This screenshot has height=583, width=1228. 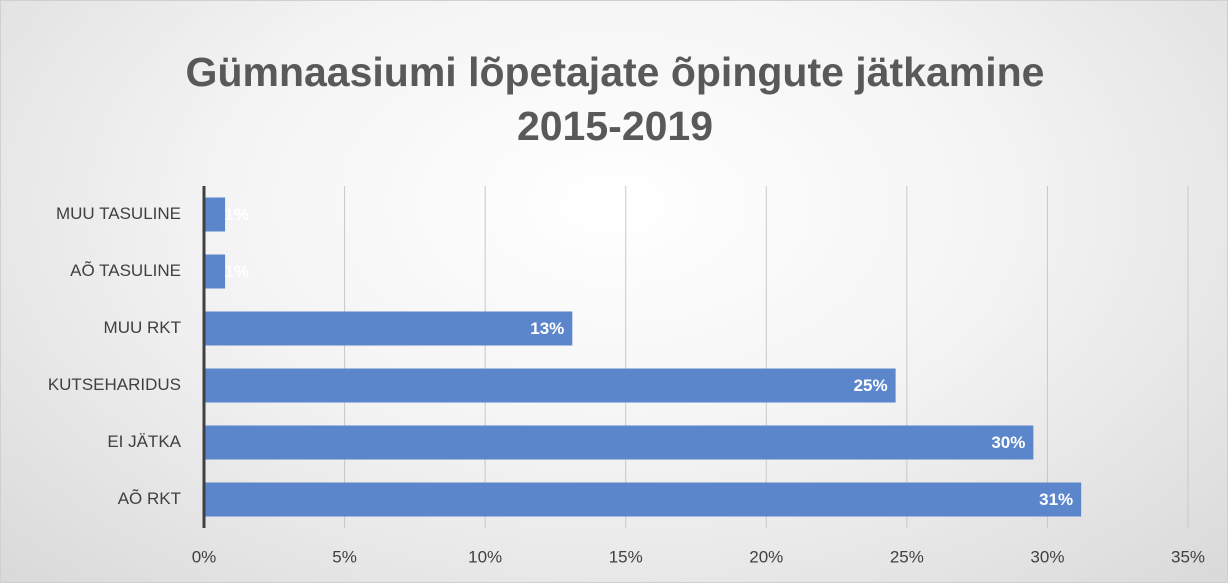 What do you see at coordinates (344, 556) in the screenshot?
I see `x-tick-label: 5%` at bounding box center [344, 556].